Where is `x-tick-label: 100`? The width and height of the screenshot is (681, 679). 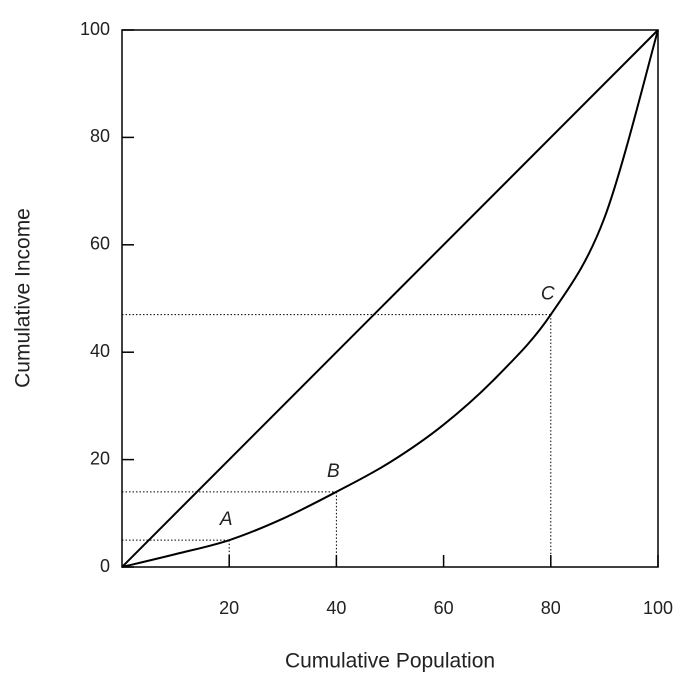 x-tick-label: 100 is located at coordinates (658, 608).